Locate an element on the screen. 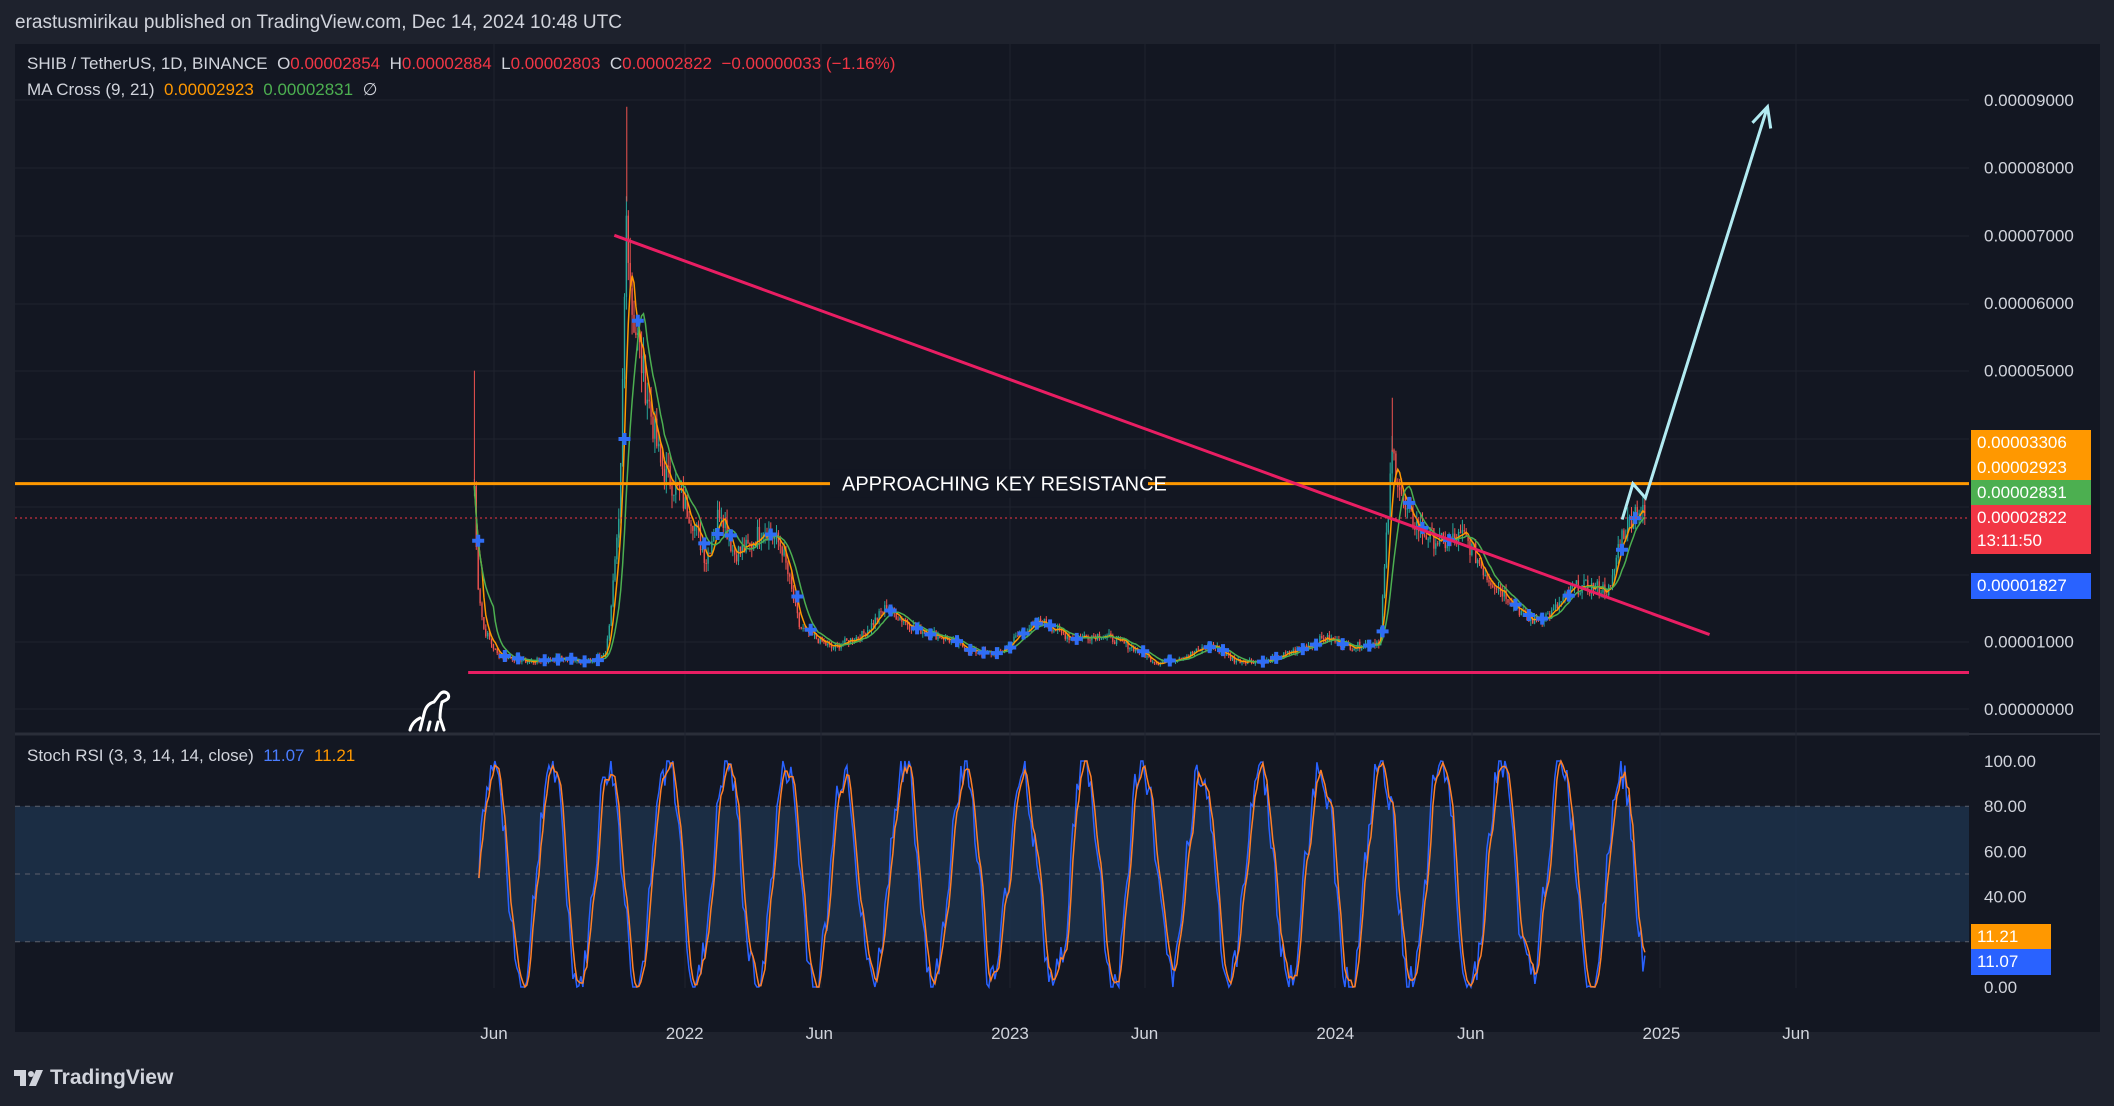 The height and width of the screenshot is (1106, 2114). price-tick-label: 0.00000000 is located at coordinates (2029, 709).